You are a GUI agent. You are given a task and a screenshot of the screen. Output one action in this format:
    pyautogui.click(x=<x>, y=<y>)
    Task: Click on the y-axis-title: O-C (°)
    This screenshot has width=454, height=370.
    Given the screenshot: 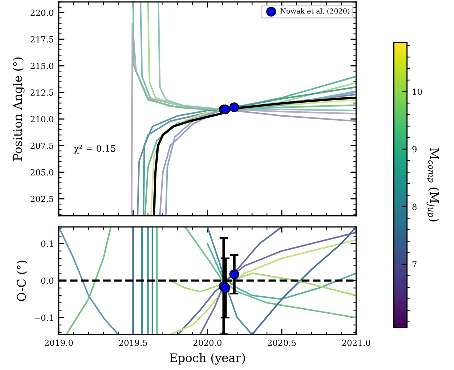 What is the action you would take?
    pyautogui.click(x=22, y=281)
    